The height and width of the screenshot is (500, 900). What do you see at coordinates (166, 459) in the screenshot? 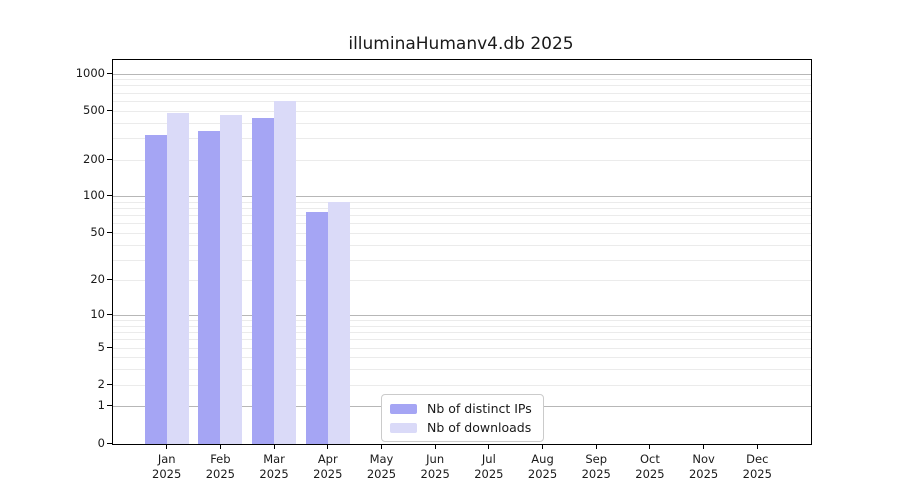
I see `x-tick-month: Jan` at bounding box center [166, 459].